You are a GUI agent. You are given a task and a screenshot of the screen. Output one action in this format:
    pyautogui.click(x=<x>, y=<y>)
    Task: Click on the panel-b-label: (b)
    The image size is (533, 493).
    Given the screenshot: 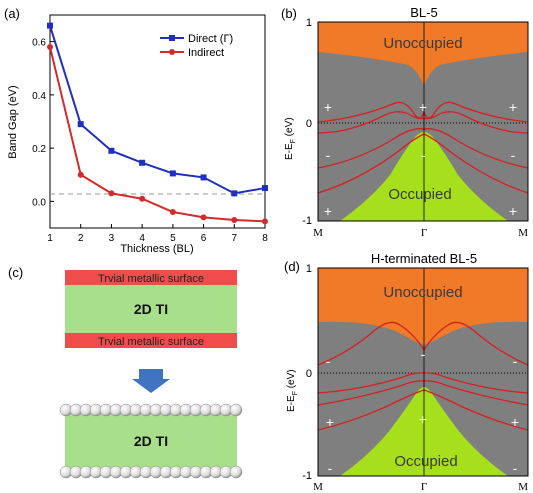 What is the action you would take?
    pyautogui.click(x=289, y=13)
    